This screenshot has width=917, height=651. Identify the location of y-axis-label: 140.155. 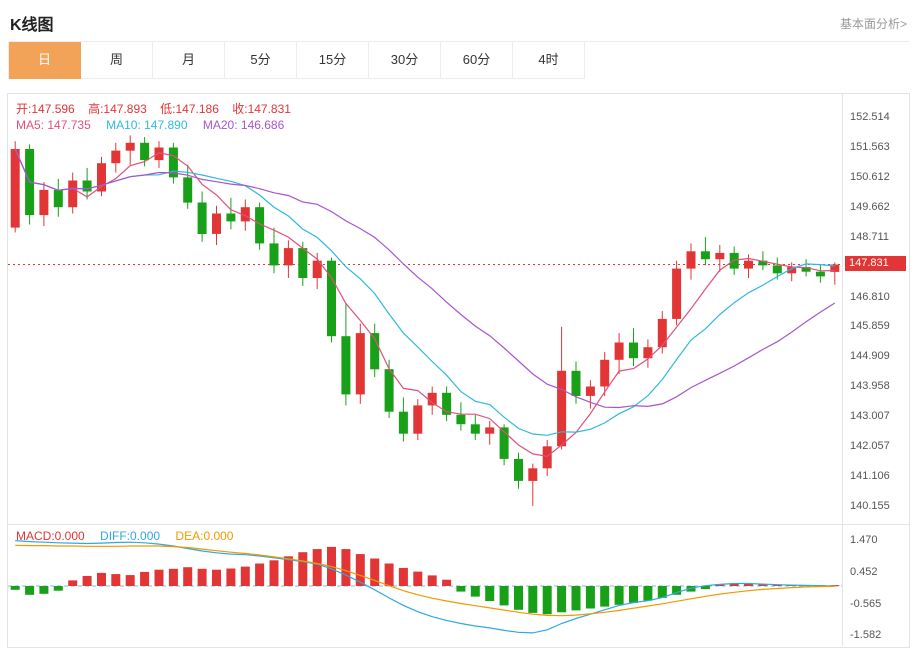
(870, 505).